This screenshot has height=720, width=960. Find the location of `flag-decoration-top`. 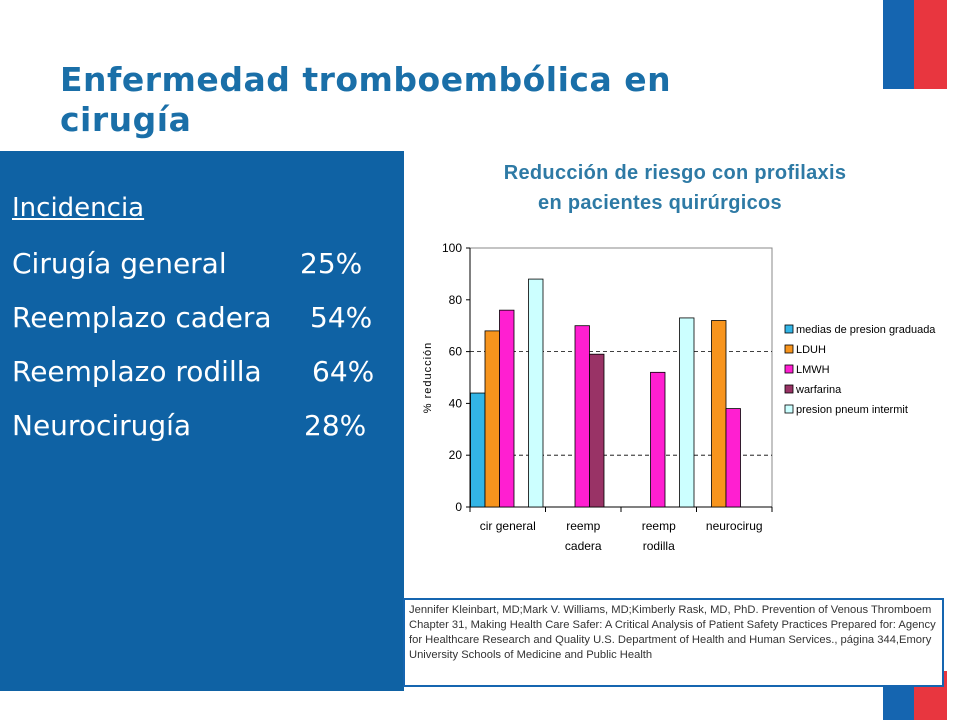

flag-decoration-top is located at coordinates (915, 44).